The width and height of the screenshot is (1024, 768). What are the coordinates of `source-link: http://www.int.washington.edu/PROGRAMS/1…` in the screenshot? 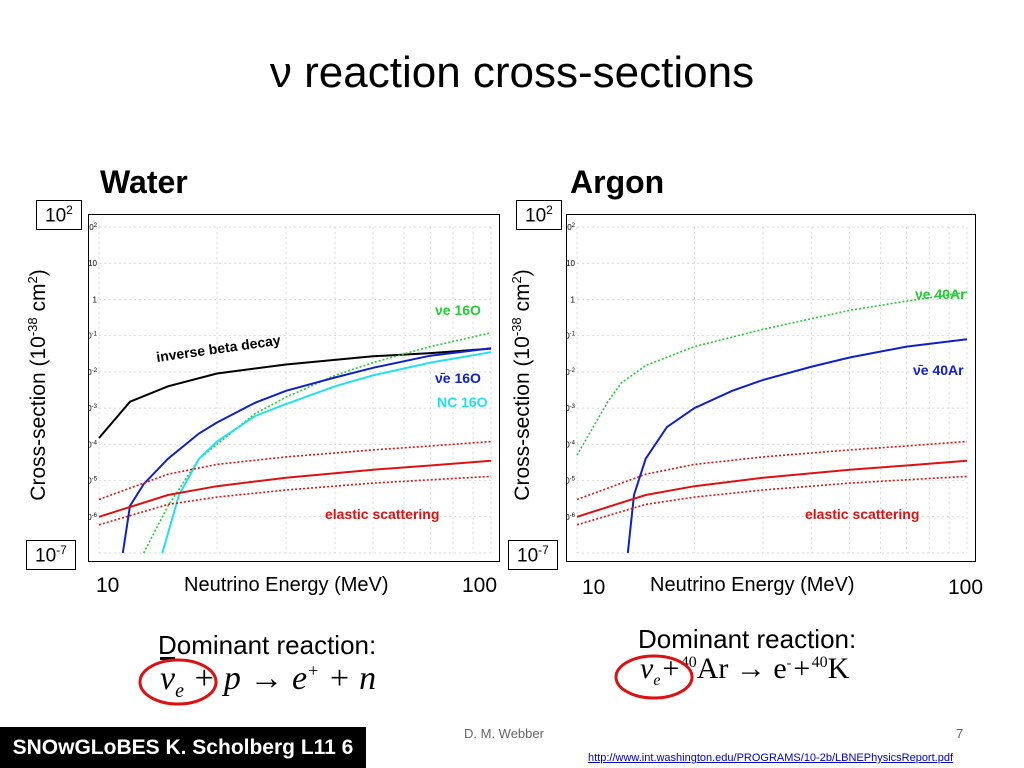 It's located at (771, 758).